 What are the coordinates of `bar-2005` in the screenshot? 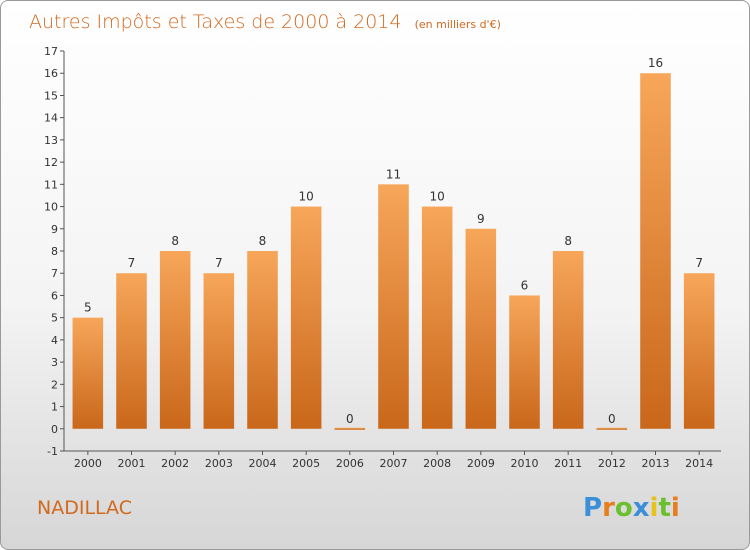 It's located at (306, 317).